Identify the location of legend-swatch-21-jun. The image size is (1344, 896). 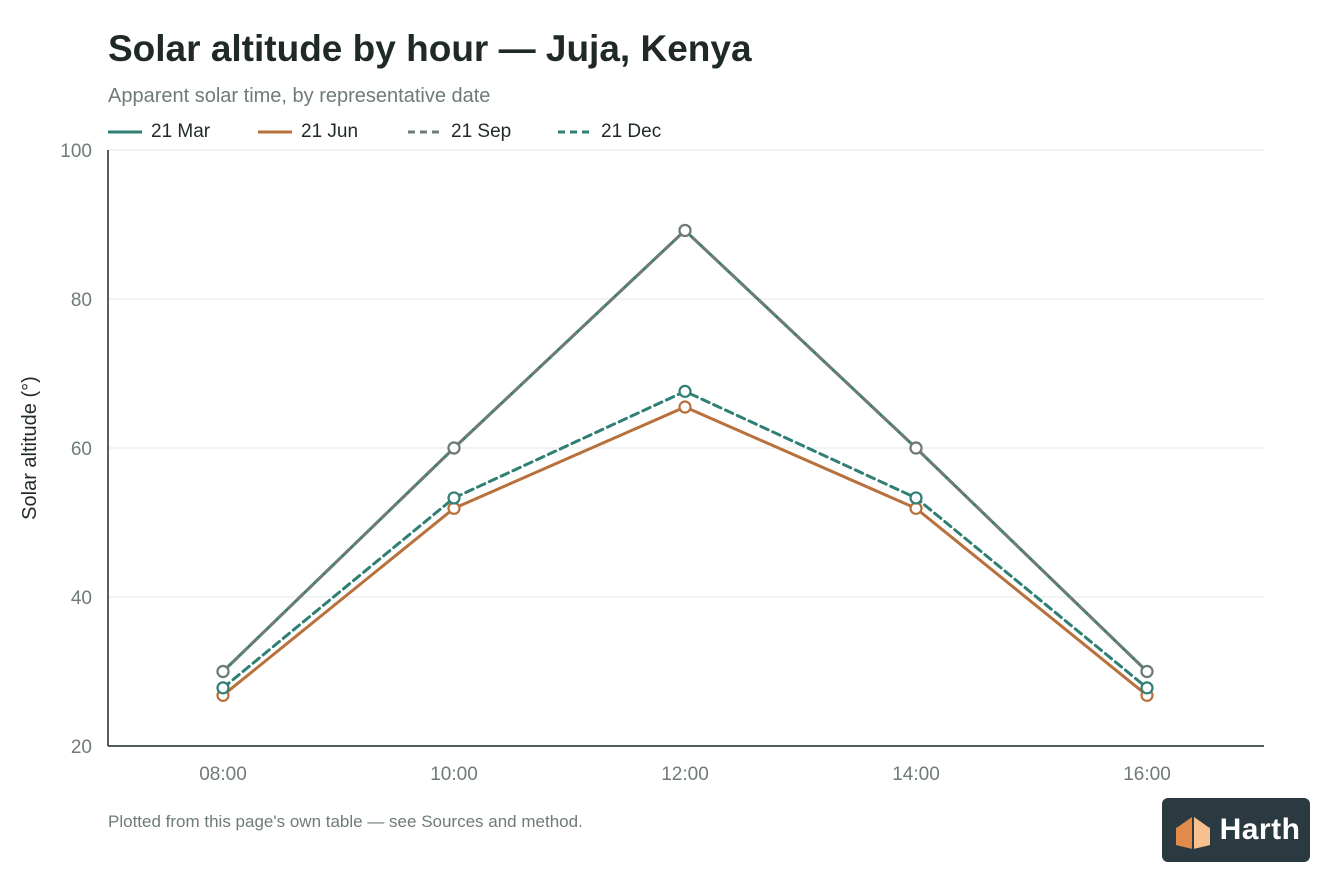
(275, 132).